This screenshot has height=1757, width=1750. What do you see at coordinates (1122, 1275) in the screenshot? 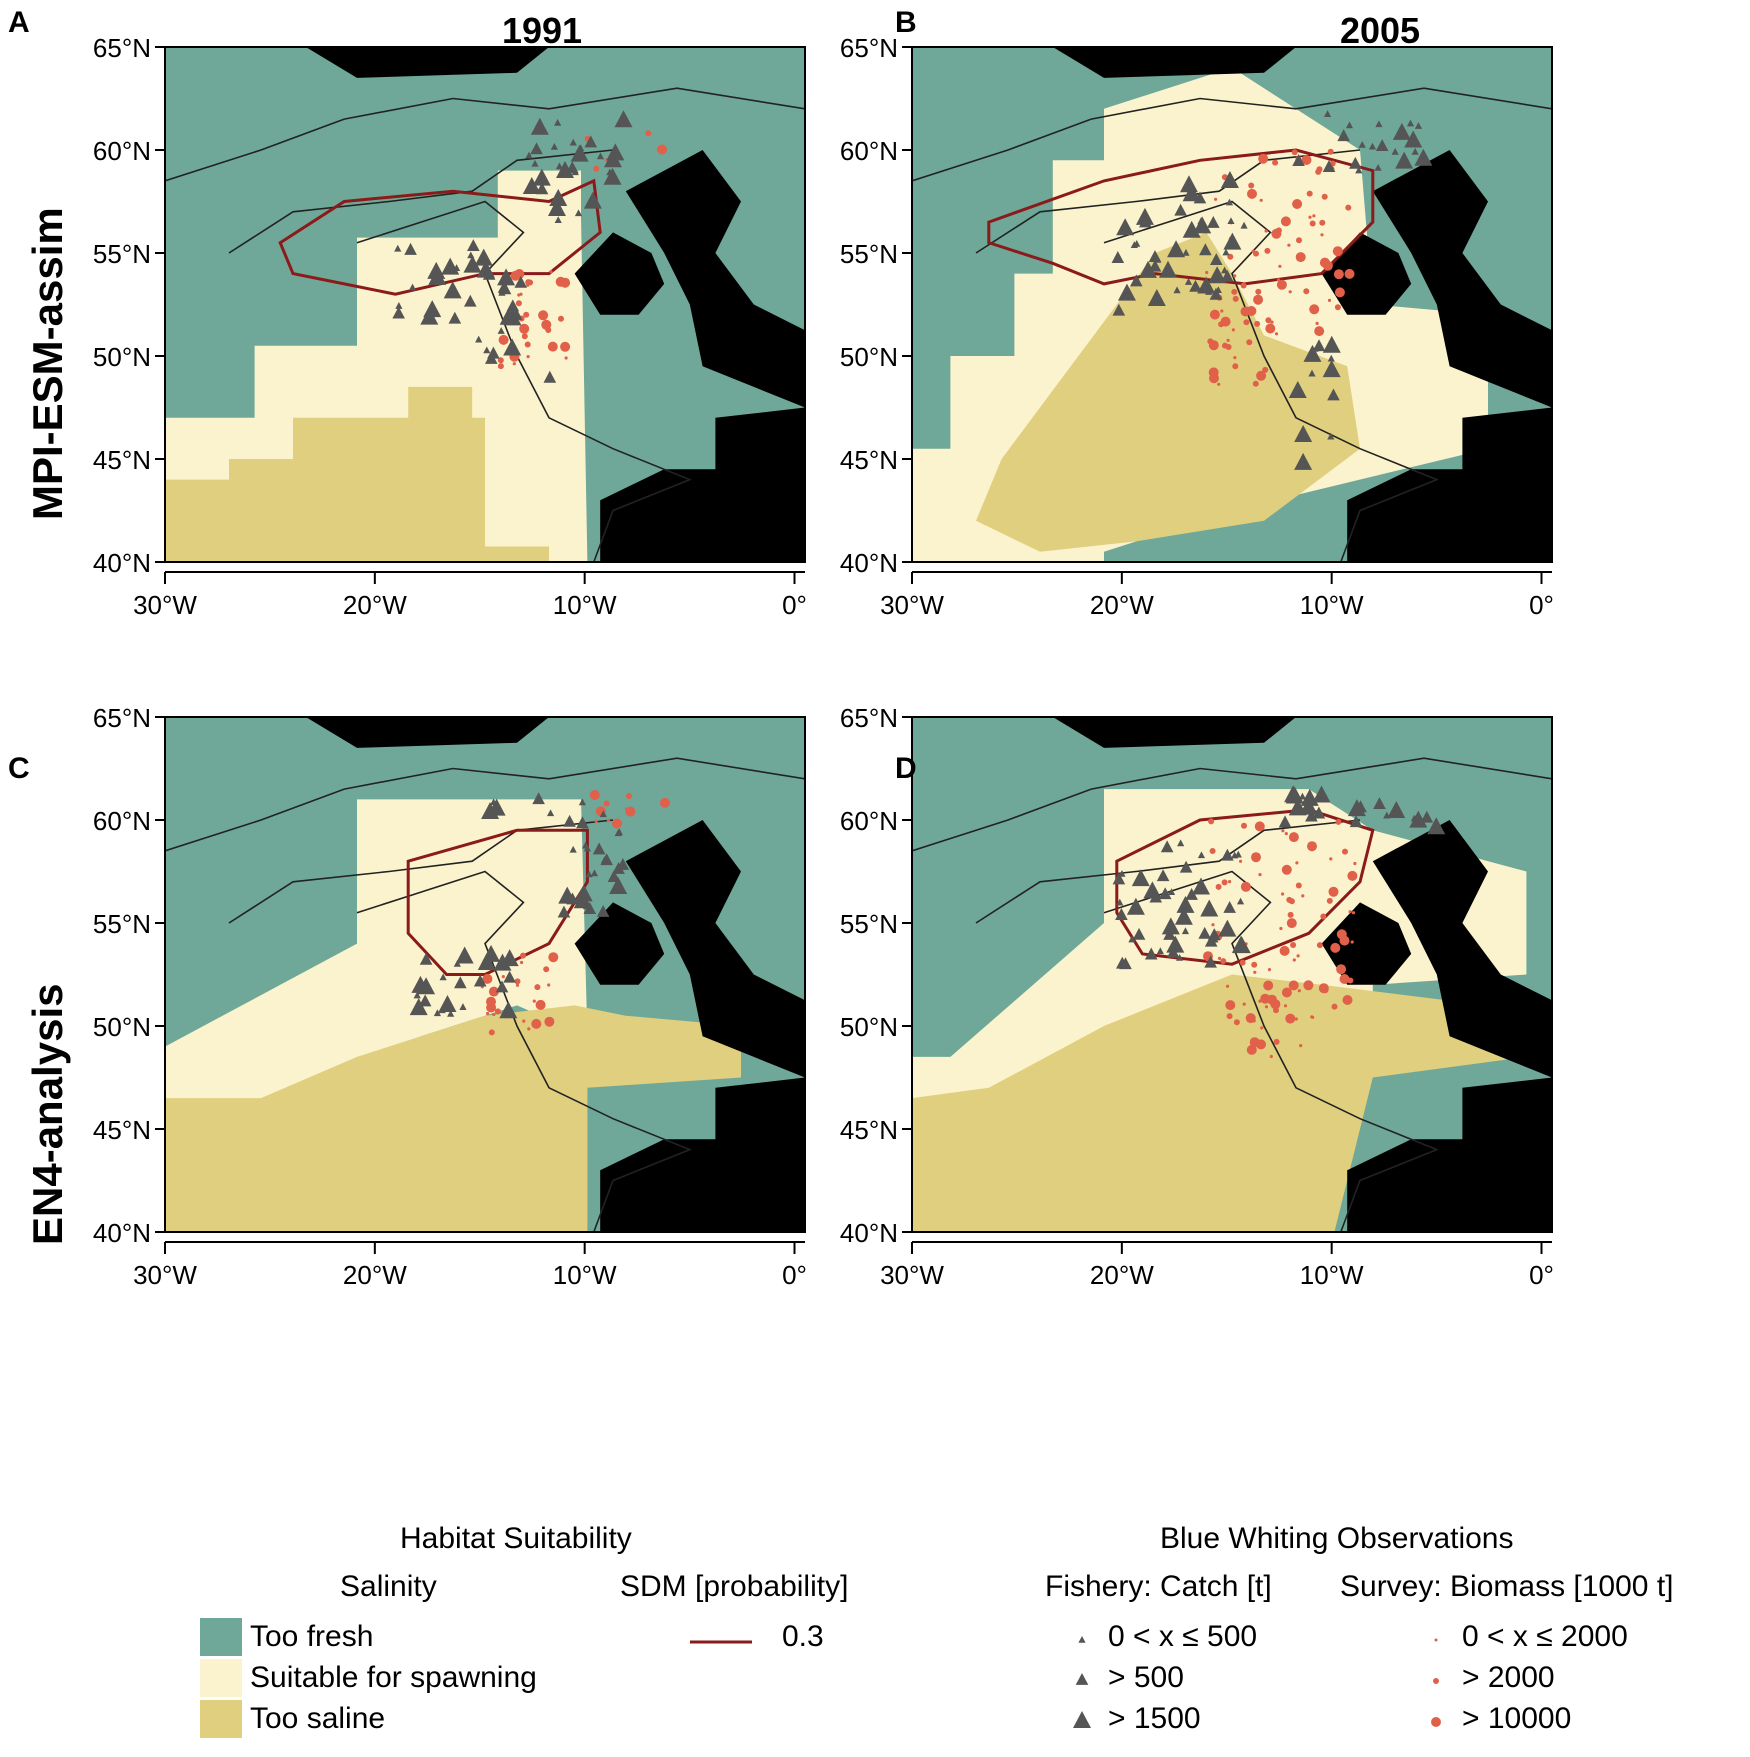
I see `lon-tick-label: 20°W` at bounding box center [1122, 1275].